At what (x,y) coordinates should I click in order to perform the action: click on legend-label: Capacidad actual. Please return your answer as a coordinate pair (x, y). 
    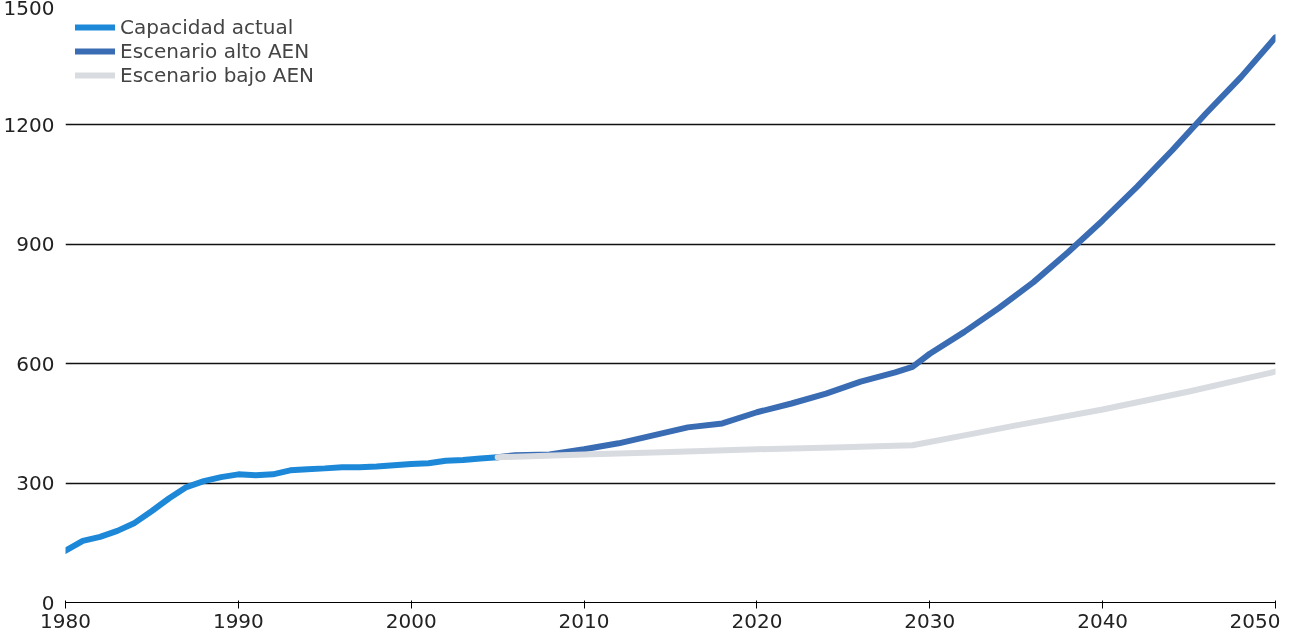
    Looking at the image, I should click on (207, 27).